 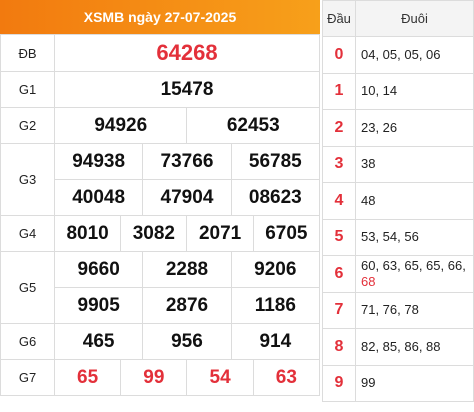 What do you see at coordinates (339, 55) in the screenshot?
I see `loto-head: 0` at bounding box center [339, 55].